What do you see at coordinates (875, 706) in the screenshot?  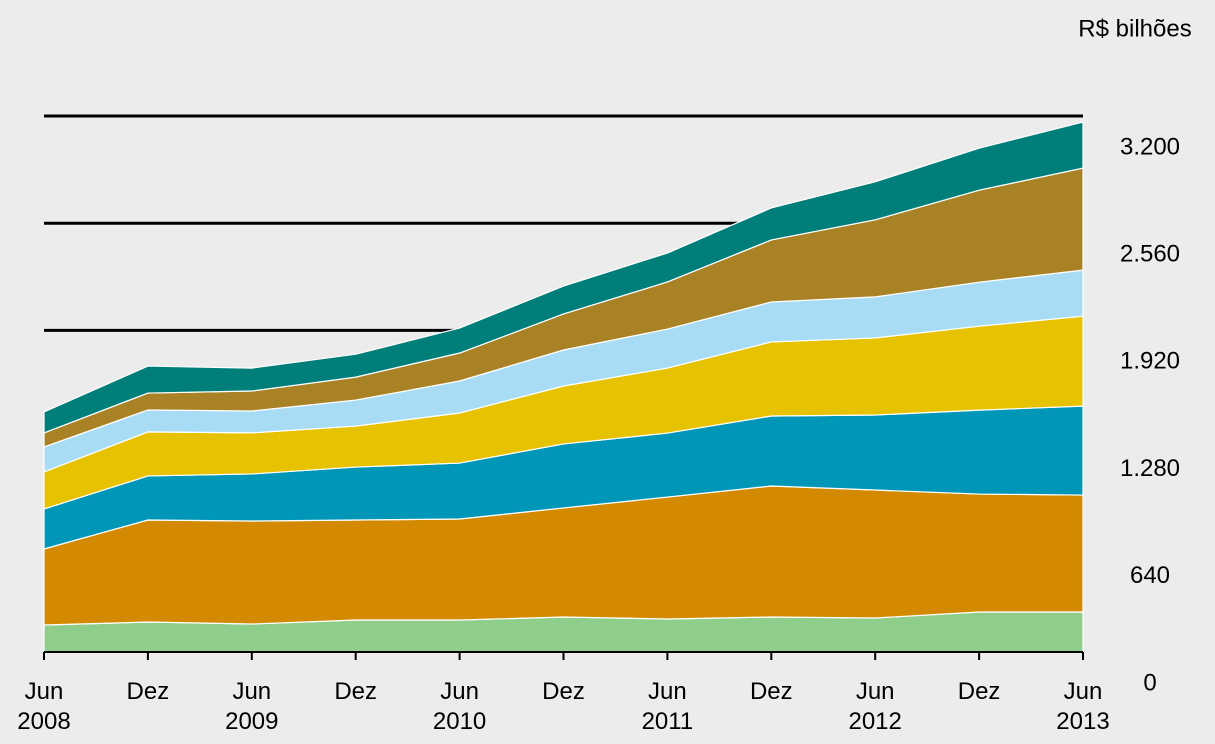 I see `x-tick-label: Jun 2012` at bounding box center [875, 706].